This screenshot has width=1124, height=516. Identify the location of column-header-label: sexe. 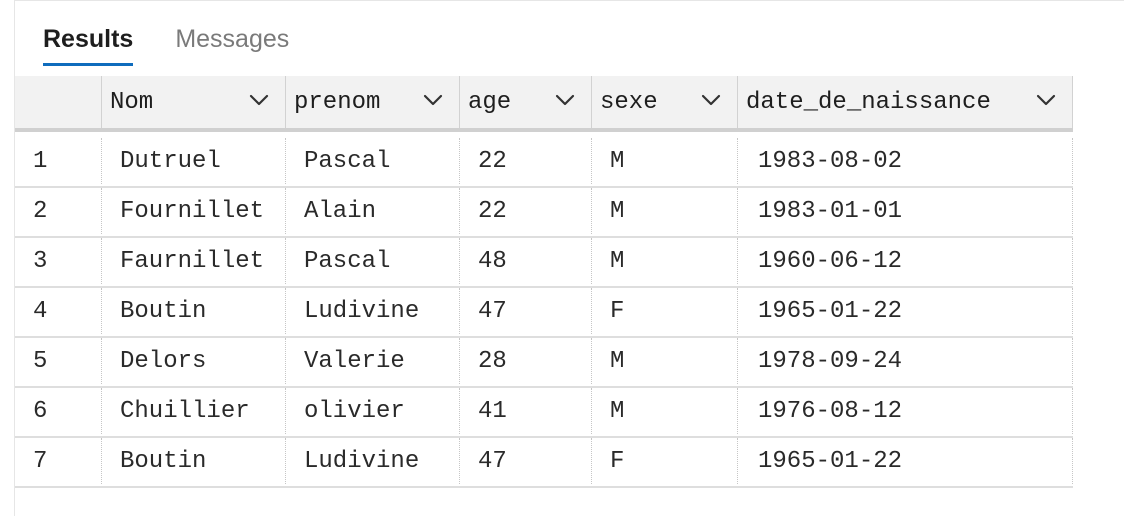
(629, 102).